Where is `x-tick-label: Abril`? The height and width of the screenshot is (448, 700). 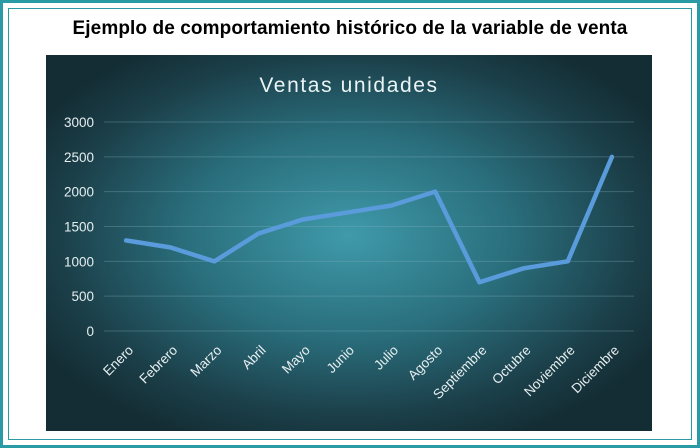 x-tick-label: Abril is located at coordinates (254, 358).